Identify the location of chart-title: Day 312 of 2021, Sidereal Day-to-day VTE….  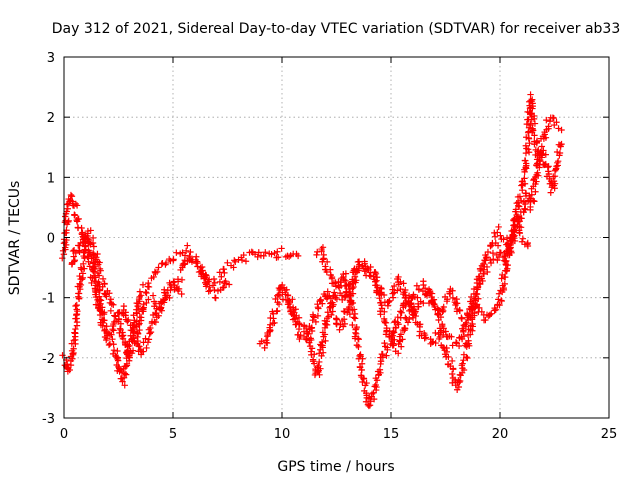
(336, 29).